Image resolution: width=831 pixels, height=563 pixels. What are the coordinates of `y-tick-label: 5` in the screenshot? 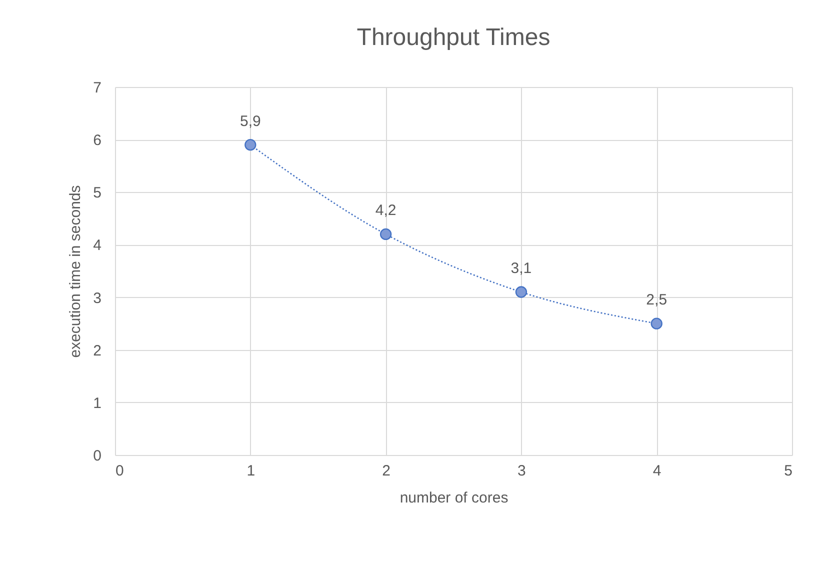 It's located at (97, 193).